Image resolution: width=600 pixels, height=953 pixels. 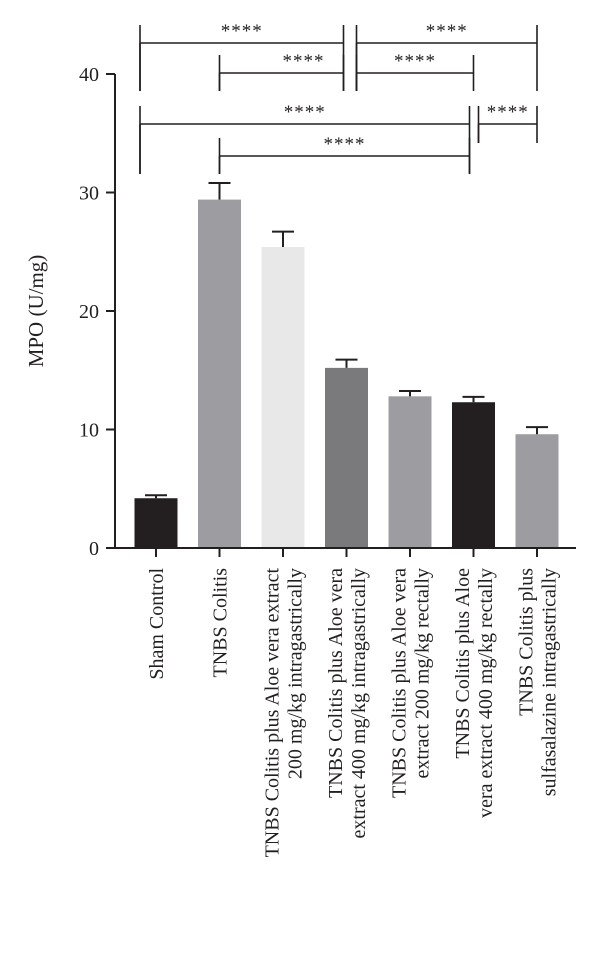 I want to click on y-tick-label: 10, so click(x=89, y=431).